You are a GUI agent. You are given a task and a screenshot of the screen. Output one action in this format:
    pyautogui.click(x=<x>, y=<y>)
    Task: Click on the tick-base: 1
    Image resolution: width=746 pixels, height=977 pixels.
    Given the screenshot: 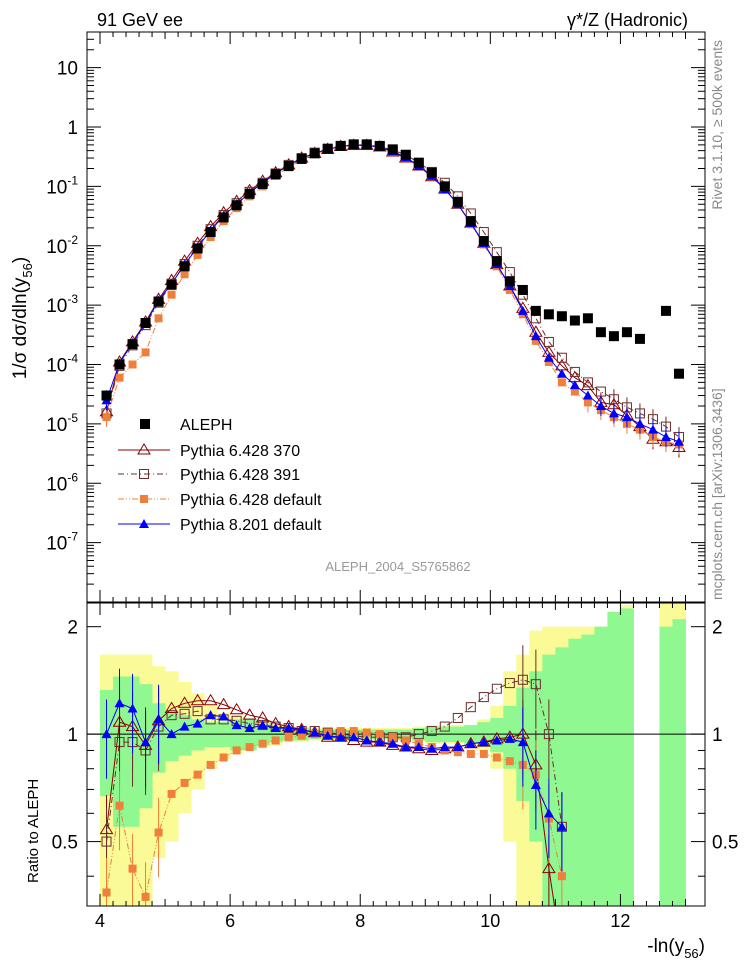 What is the action you would take?
    pyautogui.click(x=72, y=128)
    